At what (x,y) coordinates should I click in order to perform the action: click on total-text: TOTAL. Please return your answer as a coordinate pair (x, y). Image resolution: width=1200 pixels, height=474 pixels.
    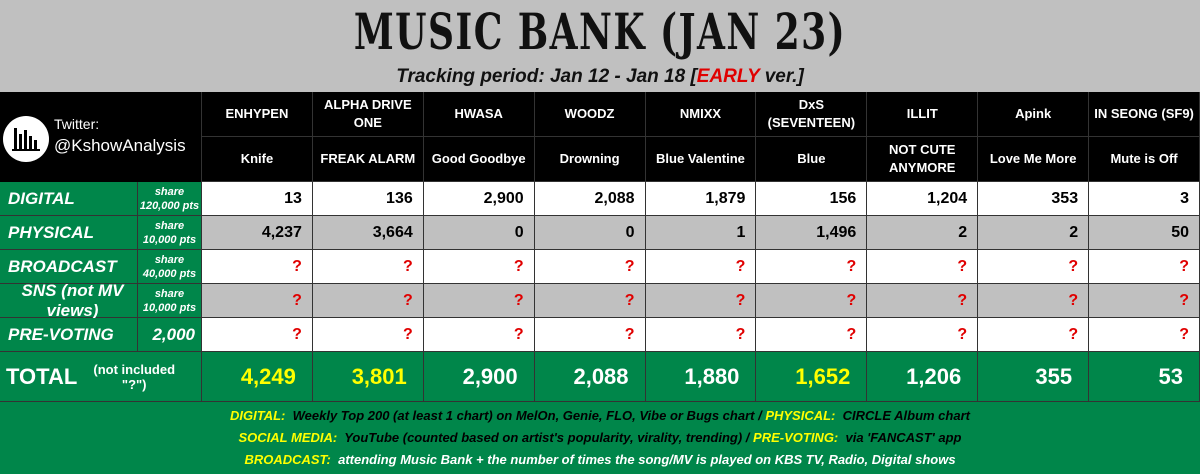
    Looking at the image, I should click on (42, 376).